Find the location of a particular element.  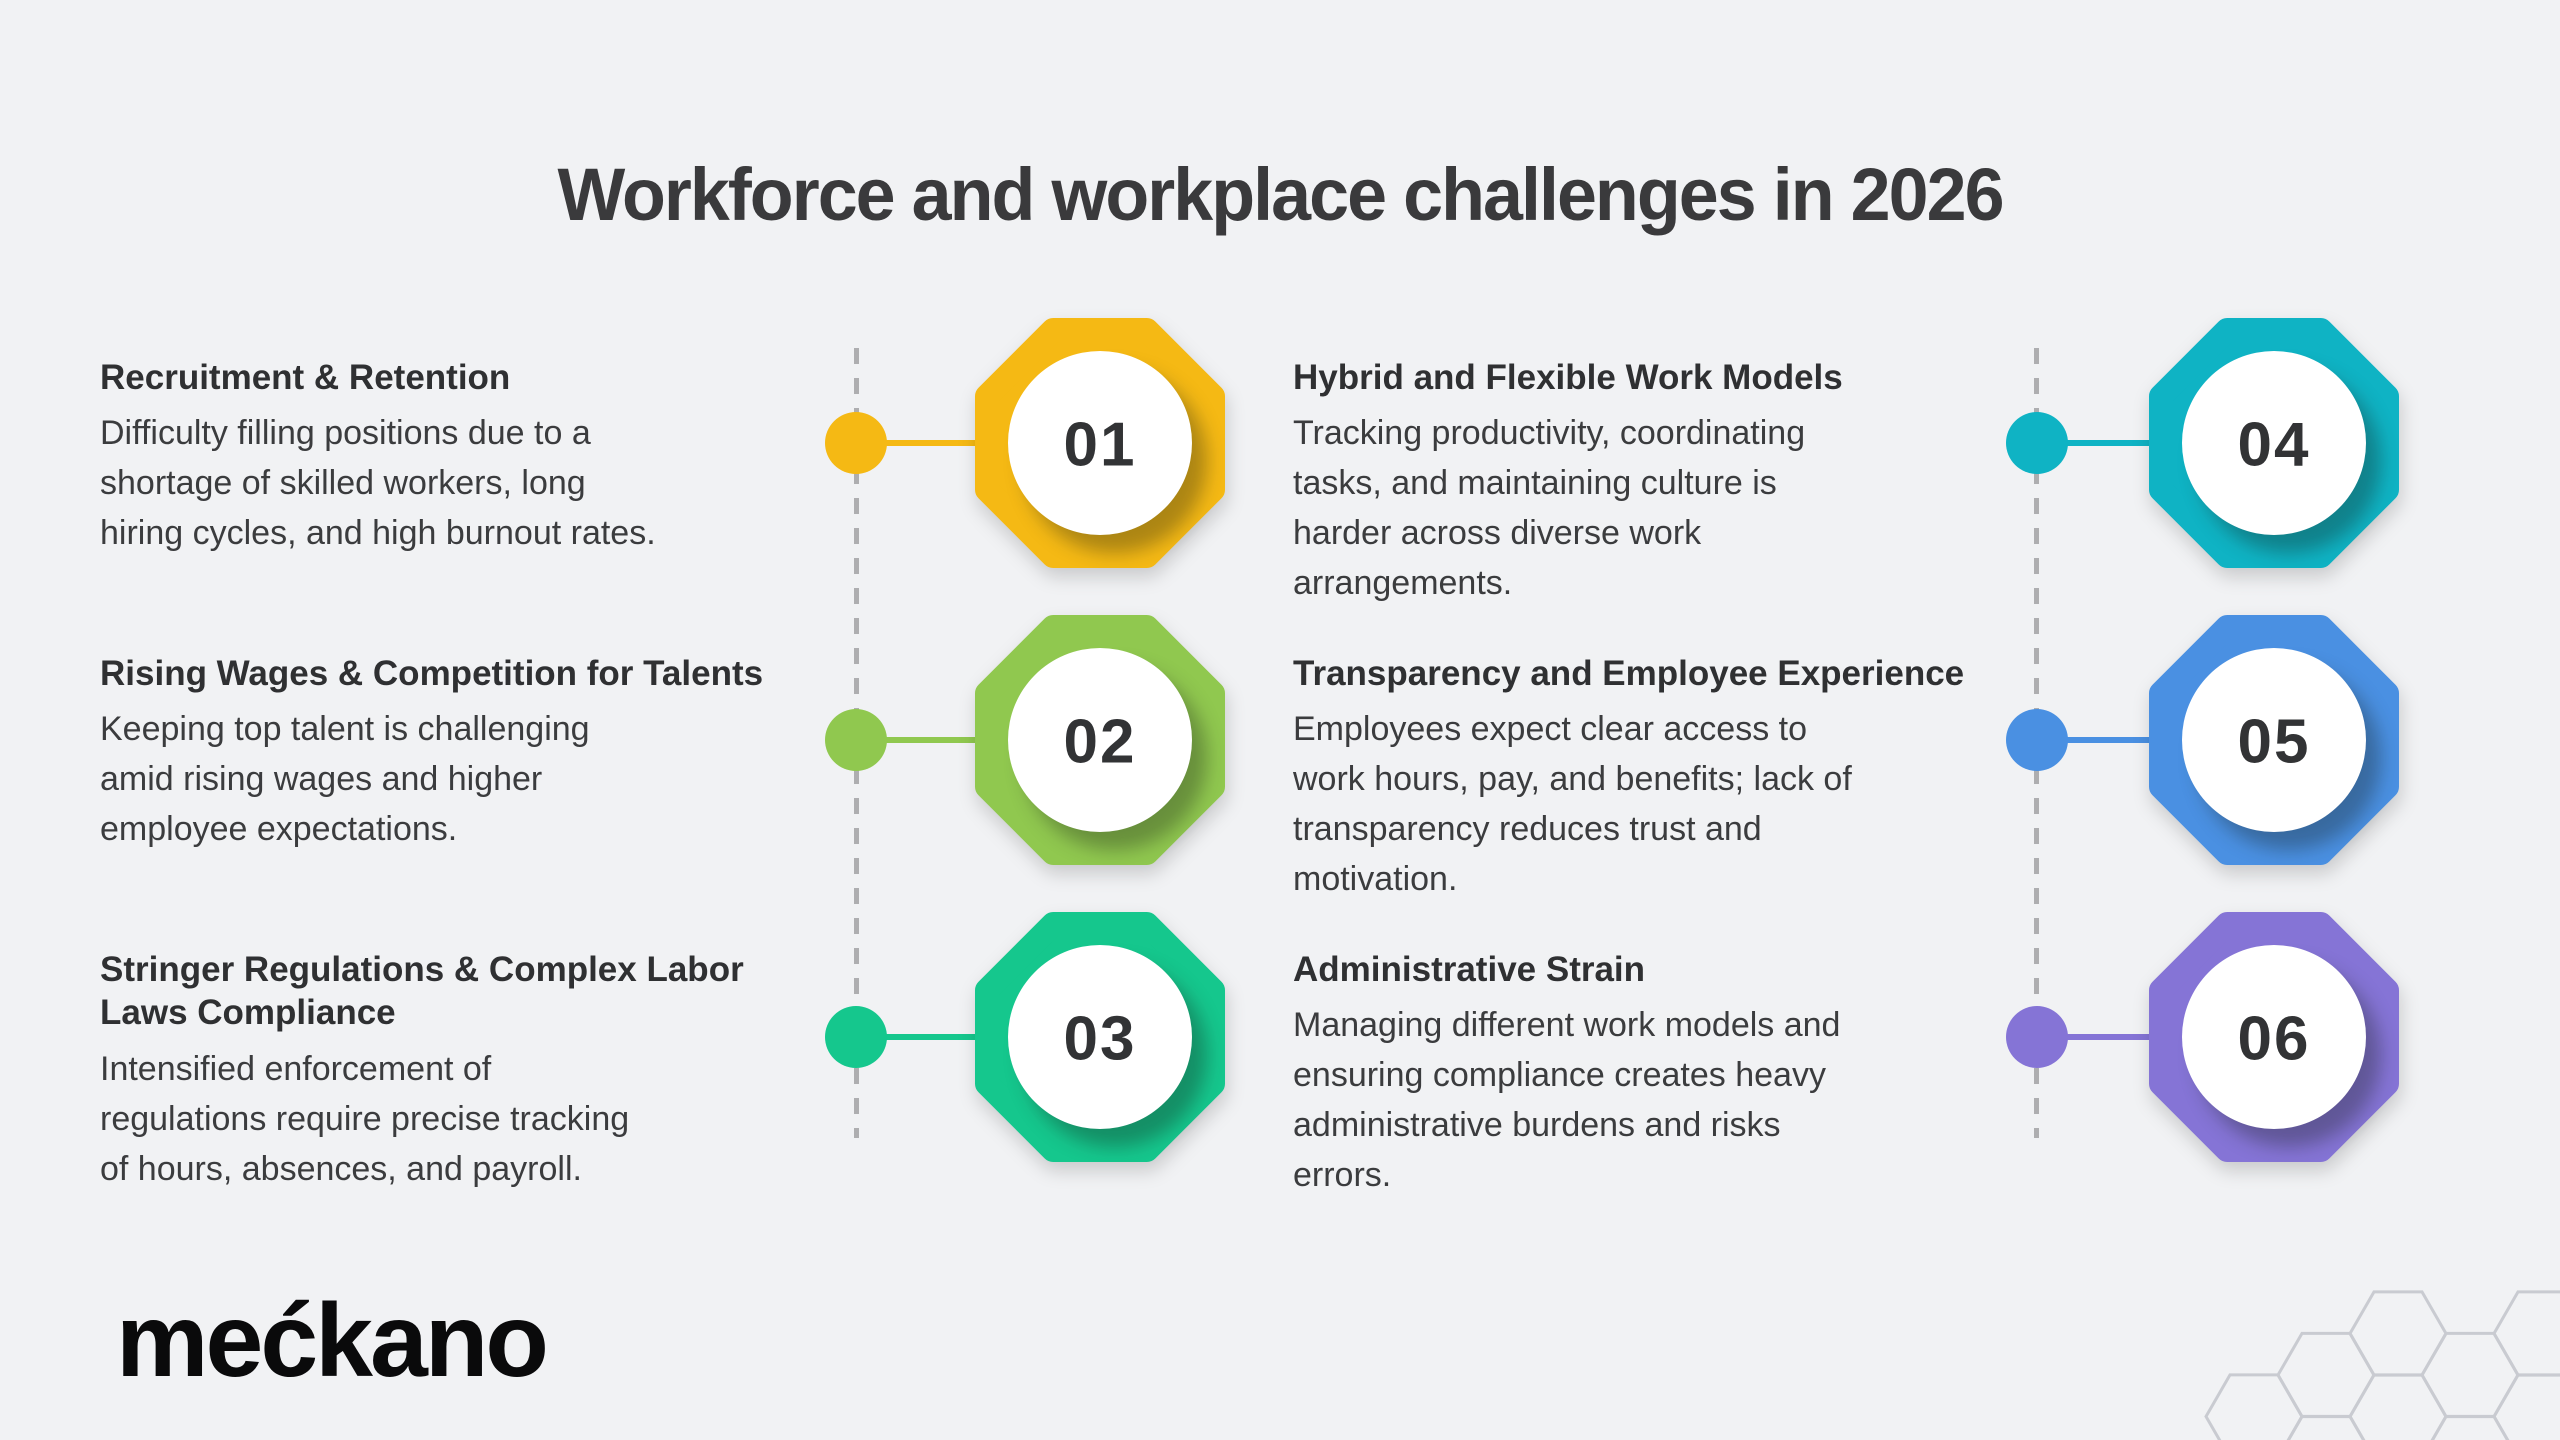

challenge-4-title: Hybrid and Flexible Work Models is located at coordinates (1658, 377).